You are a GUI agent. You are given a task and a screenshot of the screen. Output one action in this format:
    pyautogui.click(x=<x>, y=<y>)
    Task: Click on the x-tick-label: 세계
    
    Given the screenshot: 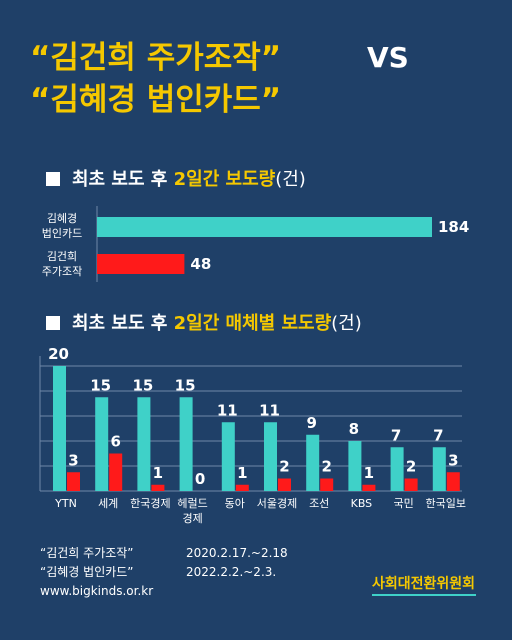 What is the action you would take?
    pyautogui.click(x=108, y=503)
    